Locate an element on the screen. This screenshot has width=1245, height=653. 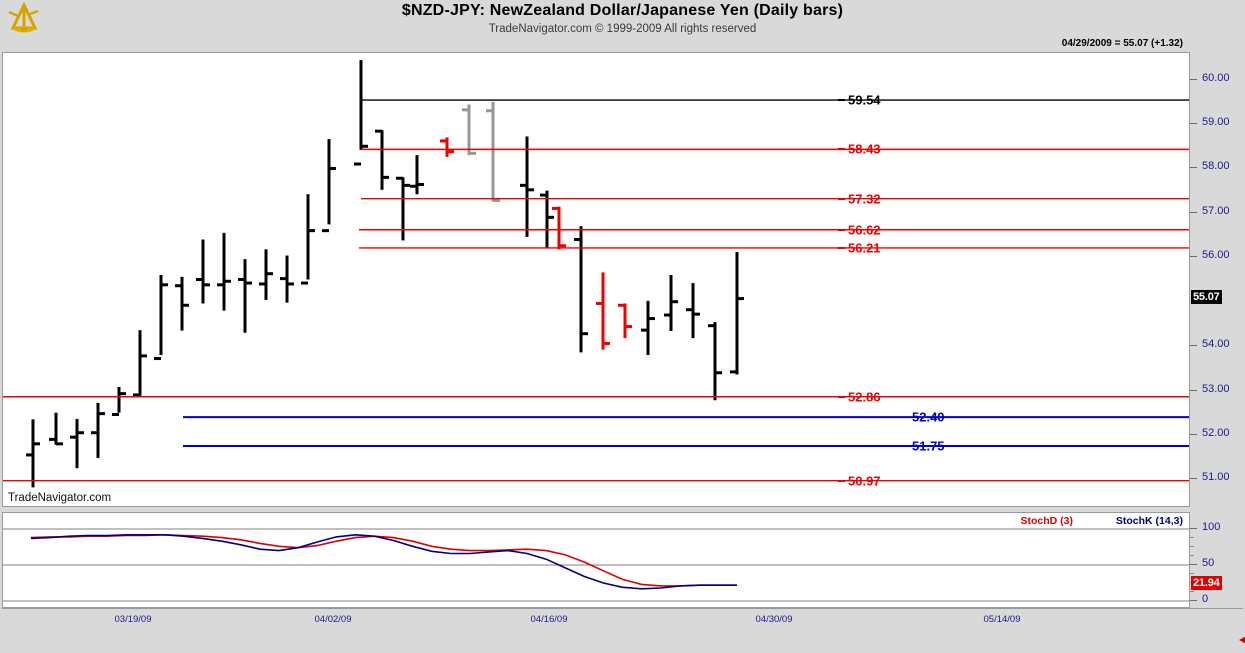
price-axis-label: 58.00 is located at coordinates (1216, 166).